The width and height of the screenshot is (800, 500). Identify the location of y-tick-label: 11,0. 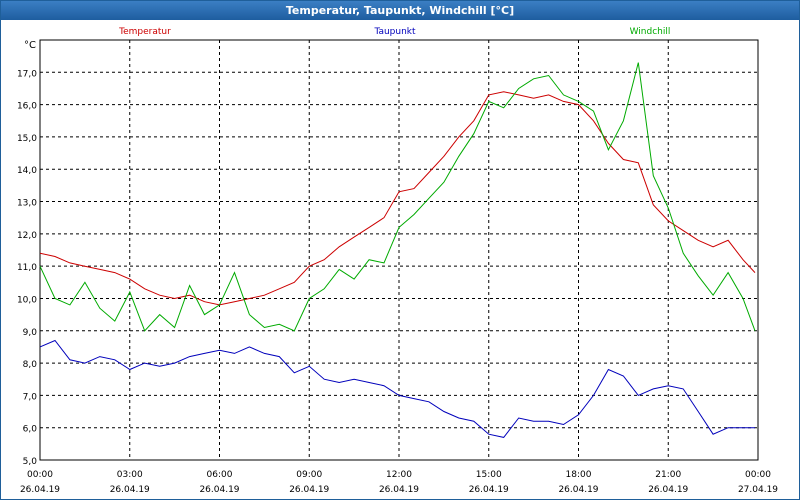
(27, 268).